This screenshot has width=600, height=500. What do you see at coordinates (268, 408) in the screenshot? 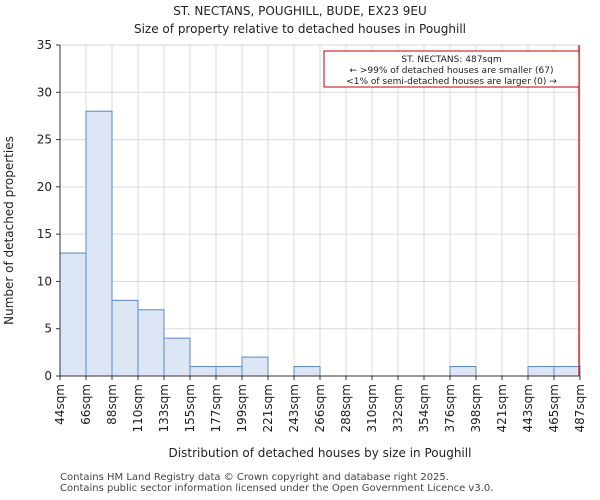
I see `x-tick-label: 221sqm` at bounding box center [268, 408].